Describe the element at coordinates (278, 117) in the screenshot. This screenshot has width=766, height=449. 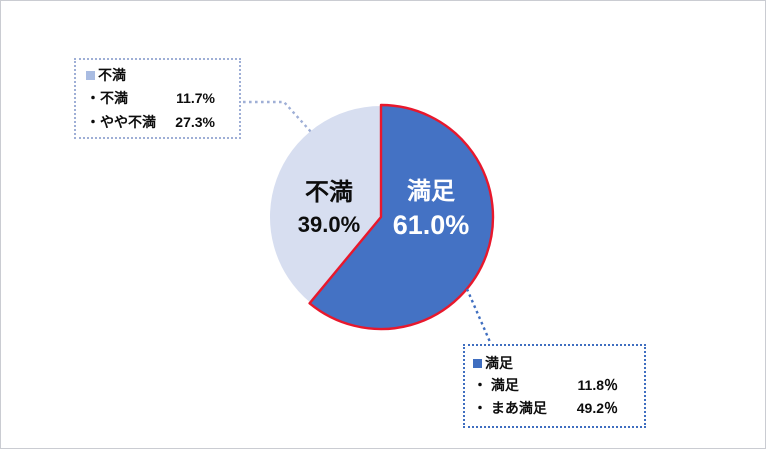
I see `connector-line-dissatisfied` at that location.